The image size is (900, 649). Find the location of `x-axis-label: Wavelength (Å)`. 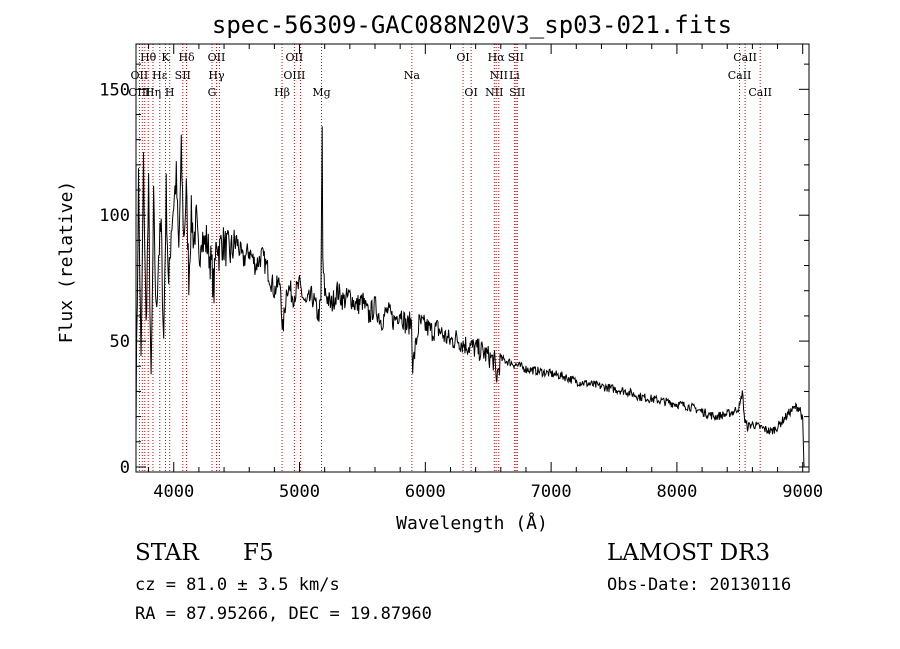

x-axis-label: Wavelength (Å) is located at coordinates (472, 523).